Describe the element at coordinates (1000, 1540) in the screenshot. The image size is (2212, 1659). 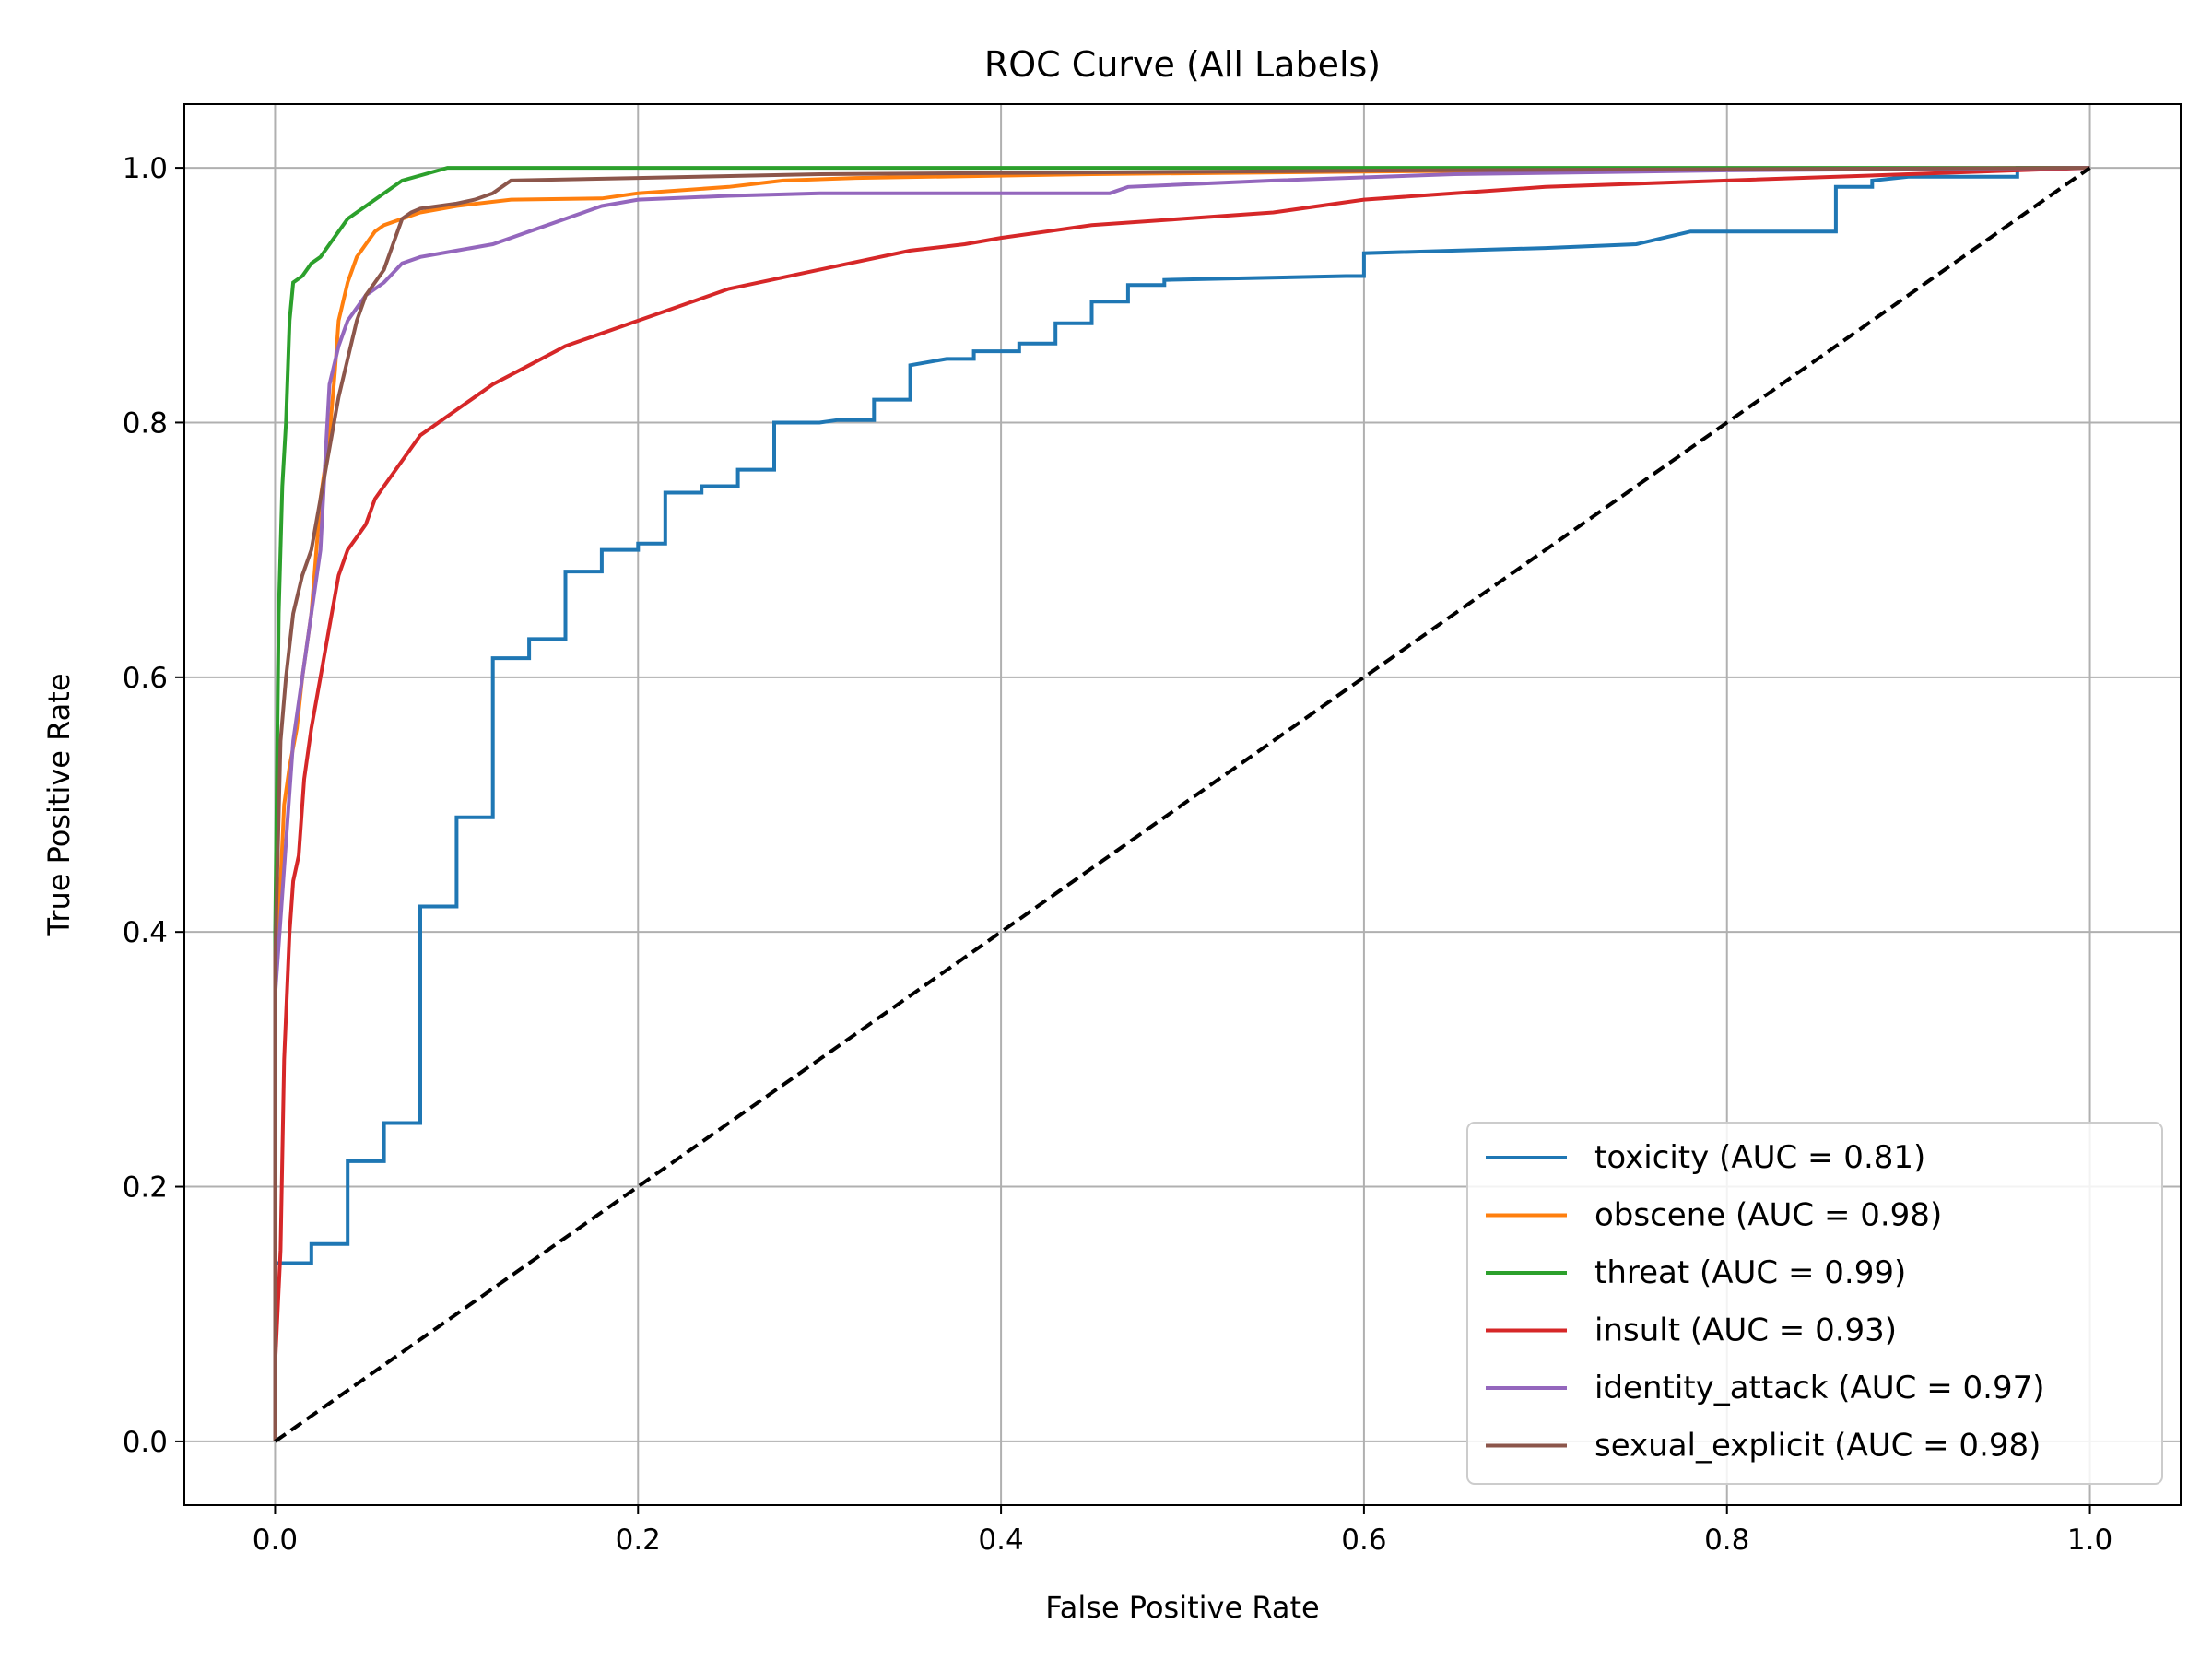
I see `x-tick-label: 0.4` at that location.